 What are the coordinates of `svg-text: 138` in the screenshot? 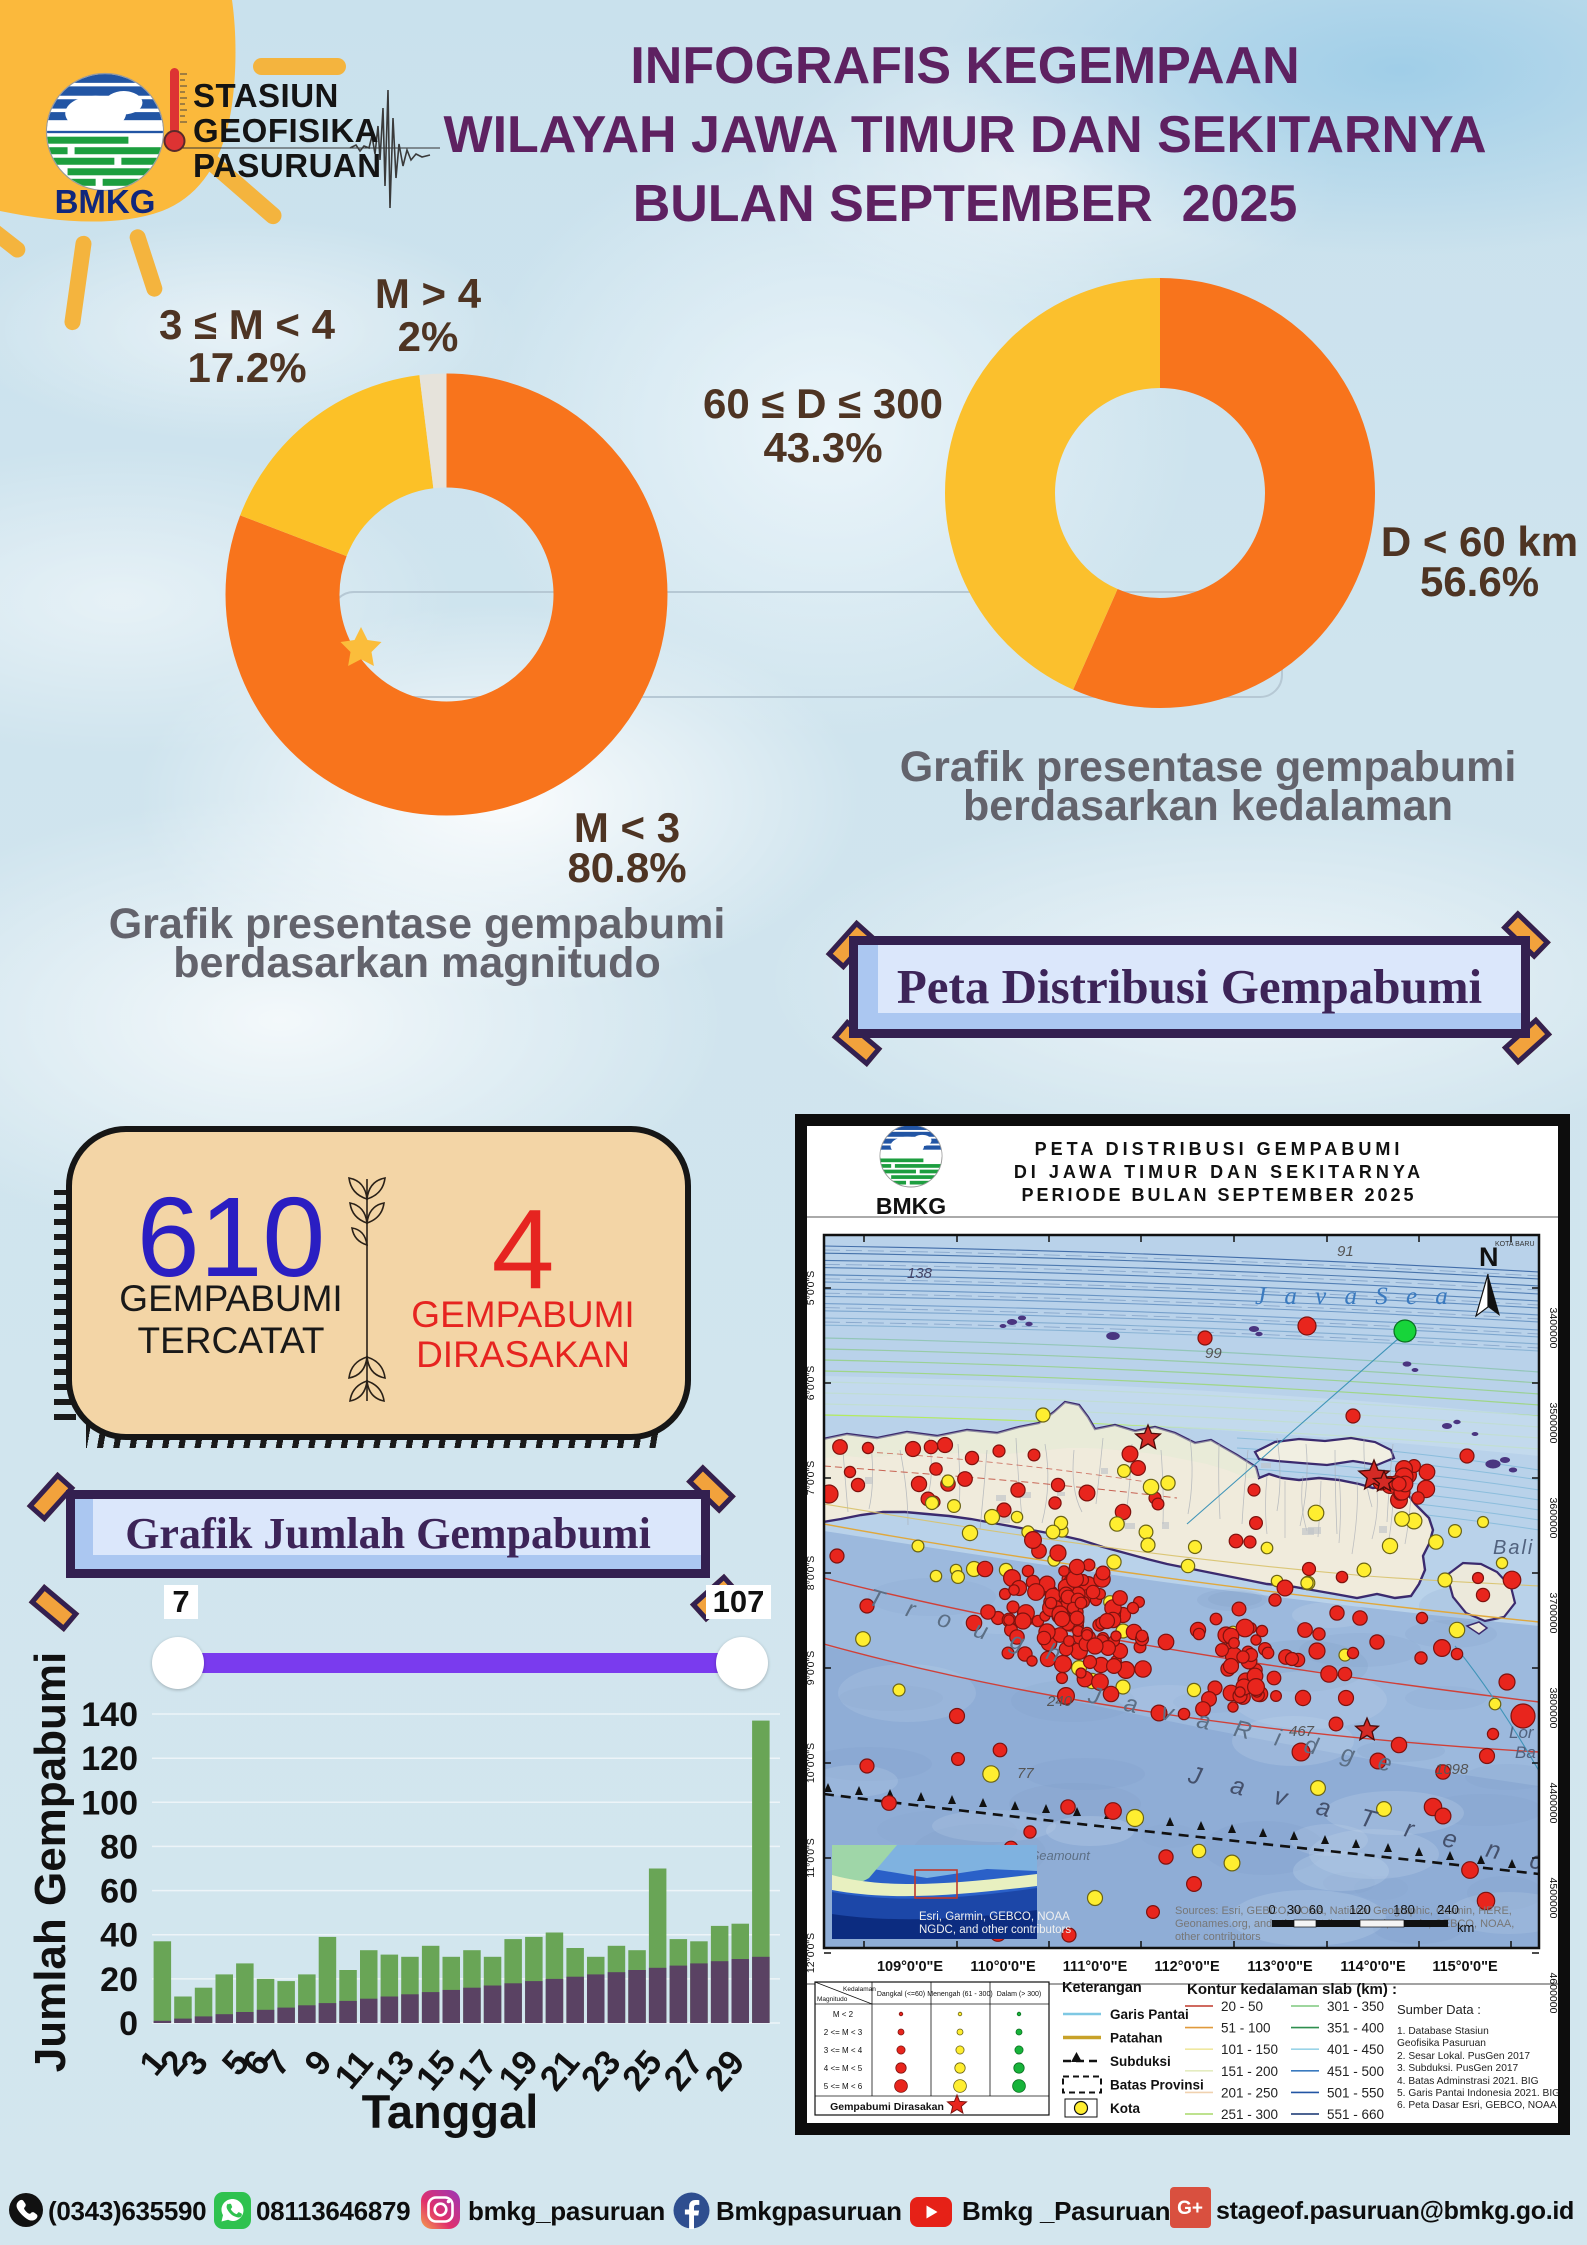 It's located at (920, 1273).